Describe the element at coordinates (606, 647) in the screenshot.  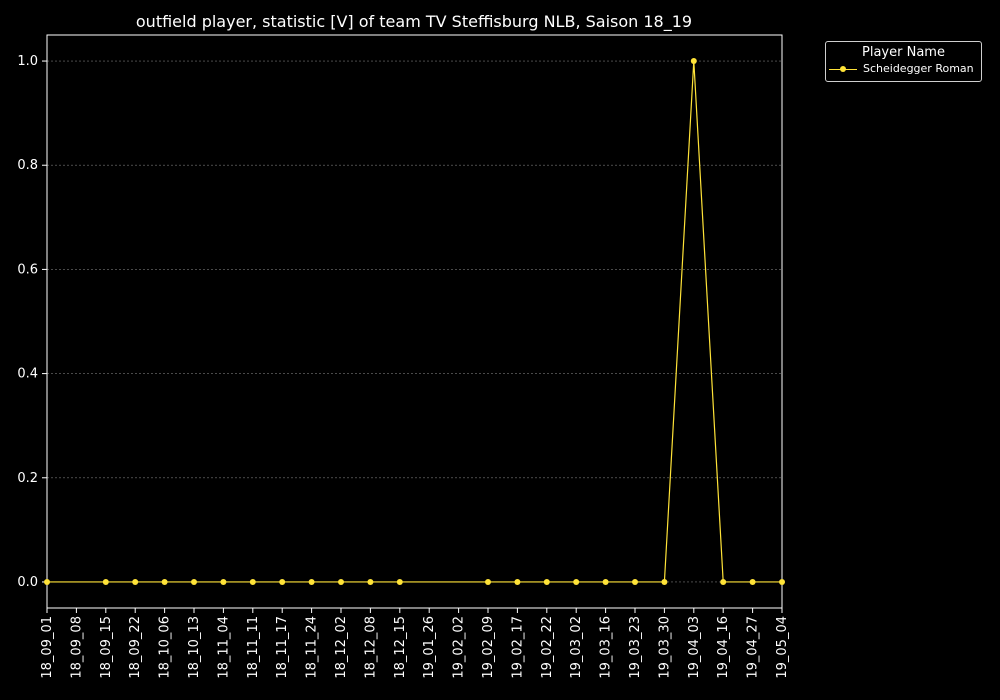
I see `x-tick-label: 19_03_16` at that location.